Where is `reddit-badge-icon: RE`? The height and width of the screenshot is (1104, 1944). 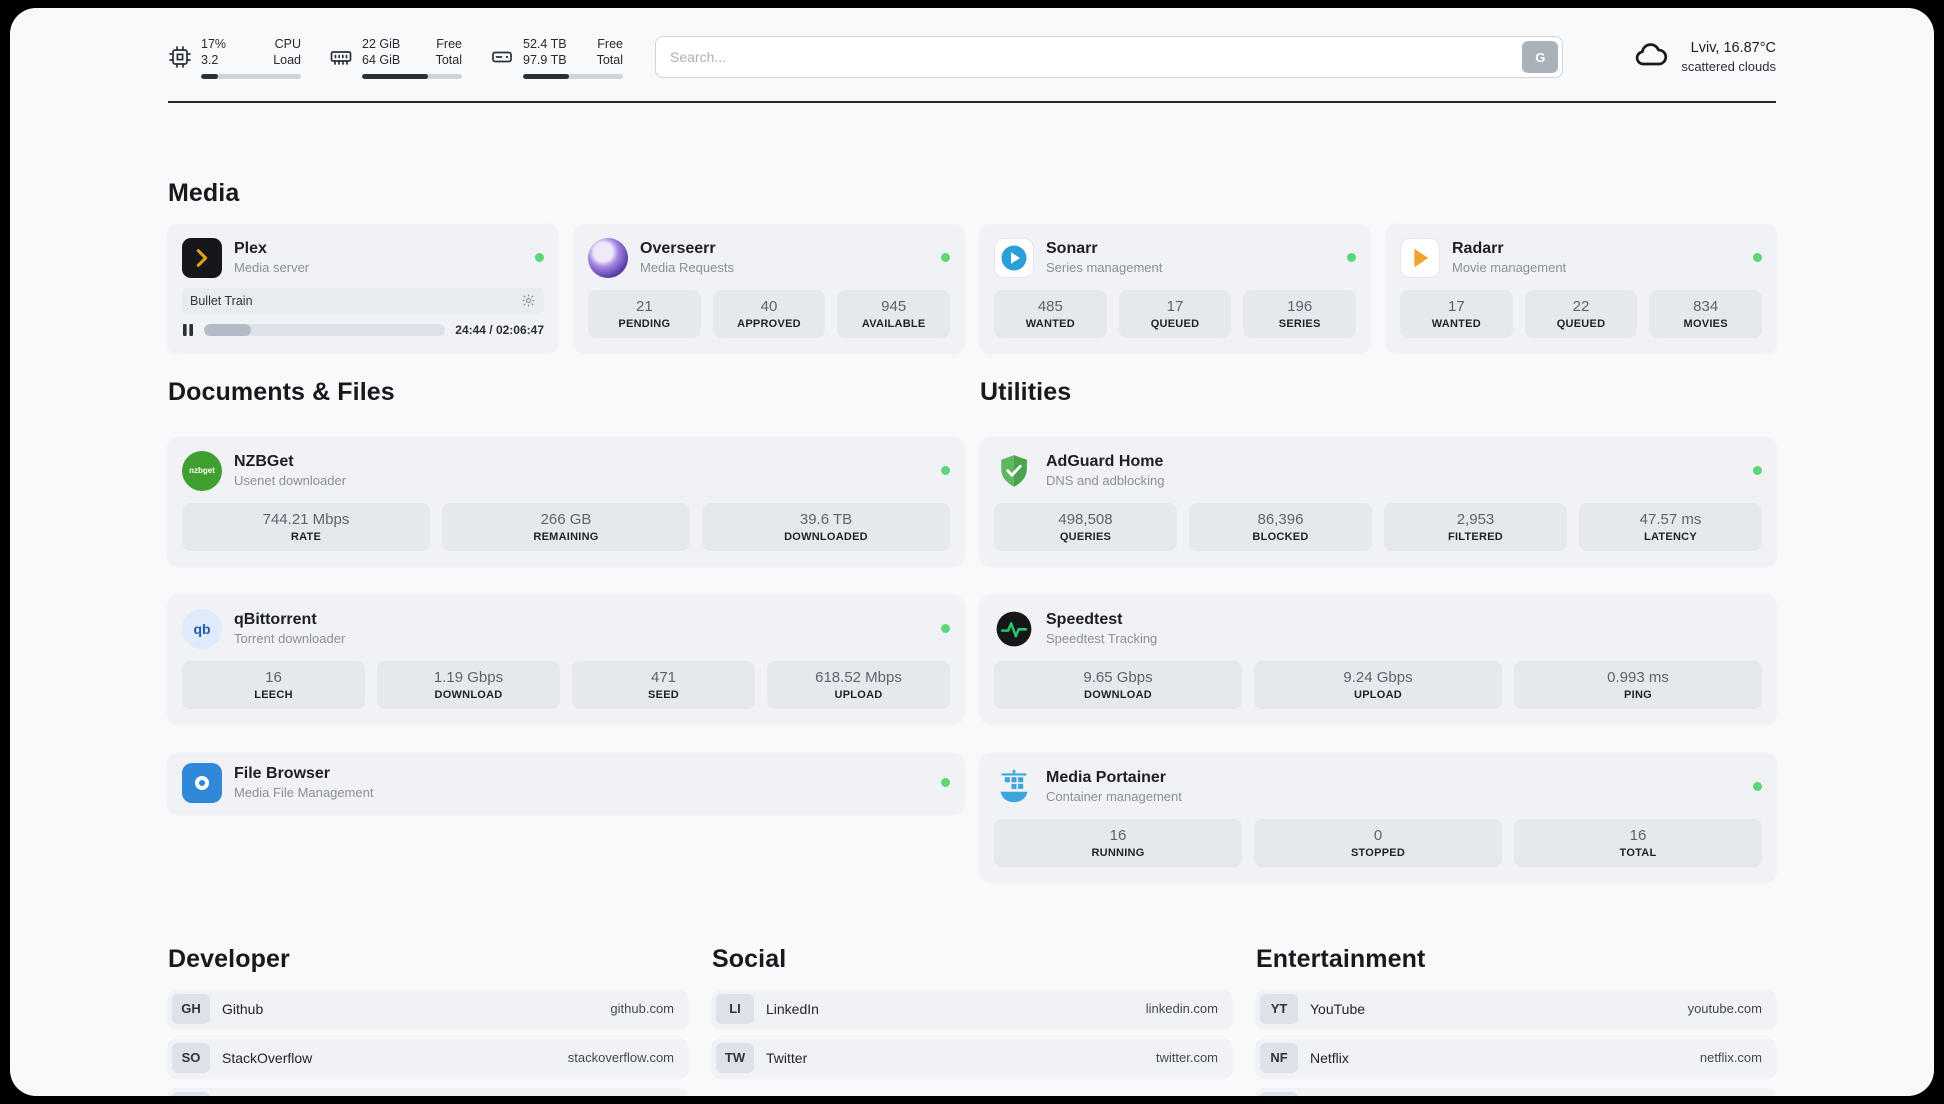 reddit-badge-icon: RE is located at coordinates (1279, 1093).